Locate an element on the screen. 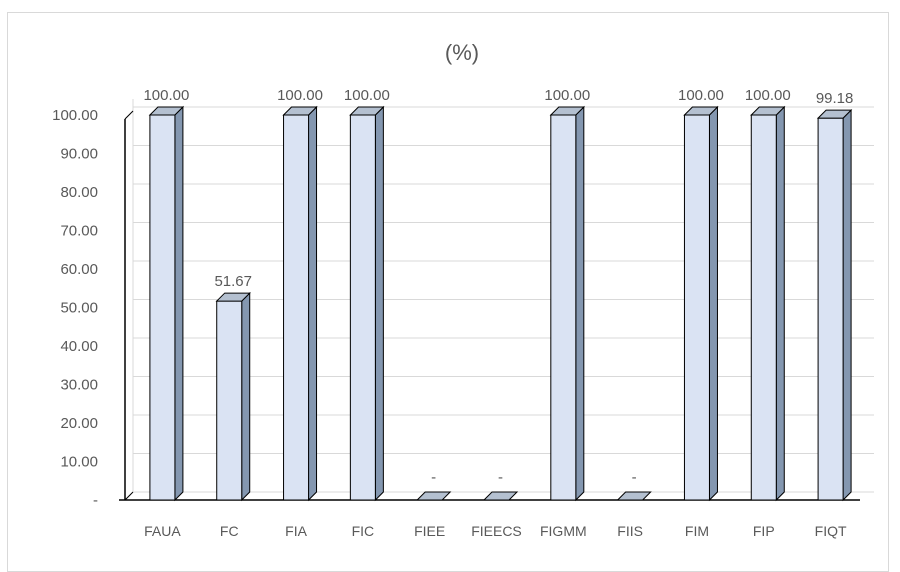  bar-figmm is located at coordinates (567, 303).